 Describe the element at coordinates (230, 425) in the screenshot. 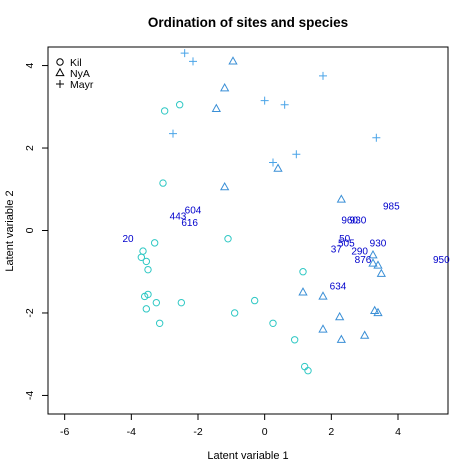

I see `x-axis: -6 -4 -2 0 2 4` at that location.